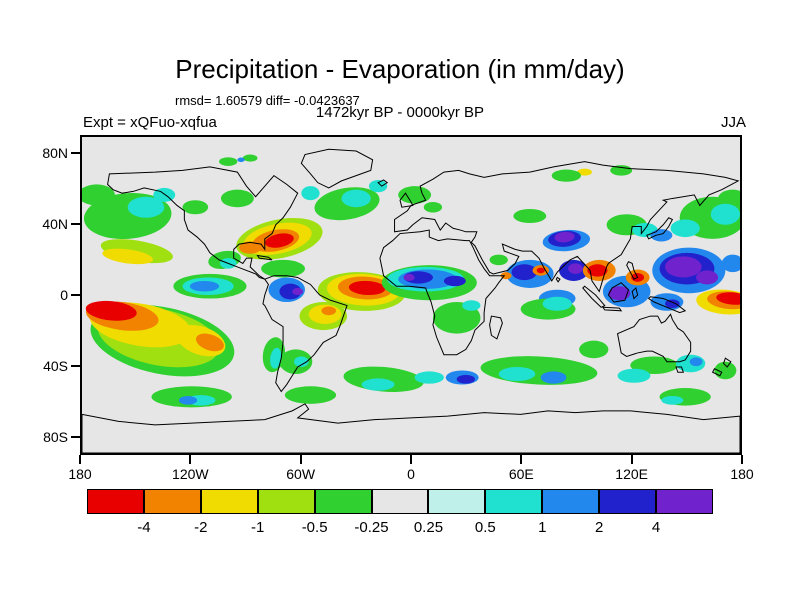 The width and height of the screenshot is (800, 600). I want to click on colorbar-tick-label: 0.5, so click(485, 527).